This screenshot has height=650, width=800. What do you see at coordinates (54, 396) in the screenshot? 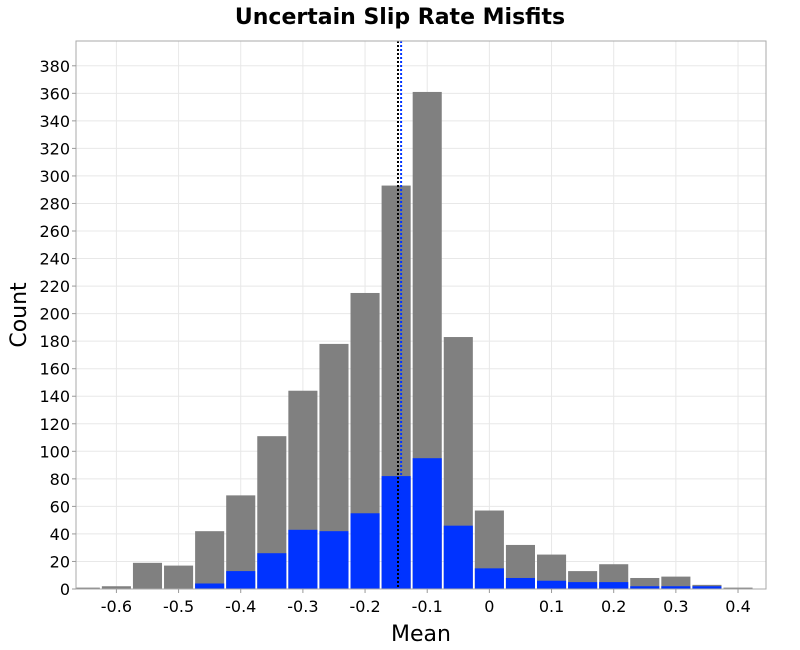
I see `y-tick-label: 140` at bounding box center [54, 396].